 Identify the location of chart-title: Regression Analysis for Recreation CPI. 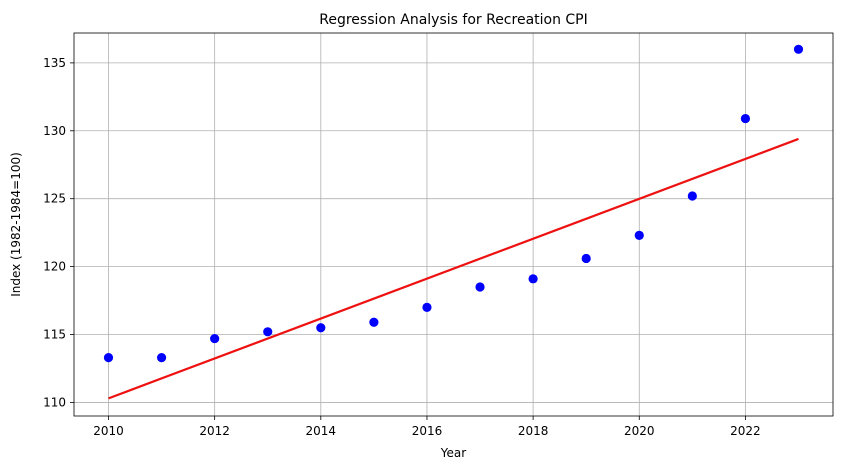
(453, 20).